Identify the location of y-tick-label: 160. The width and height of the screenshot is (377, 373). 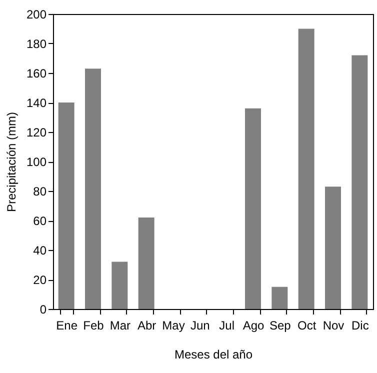
(36, 73).